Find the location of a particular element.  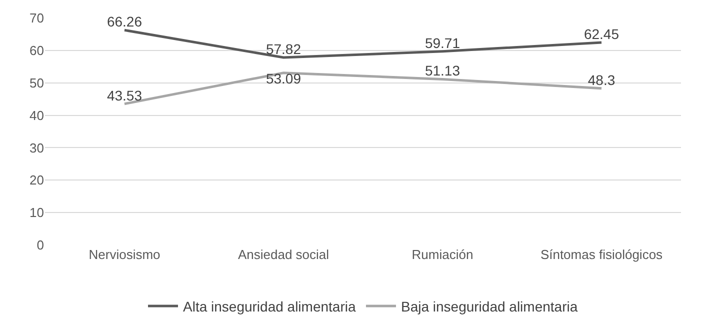

data-label: 53.09 is located at coordinates (284, 78).